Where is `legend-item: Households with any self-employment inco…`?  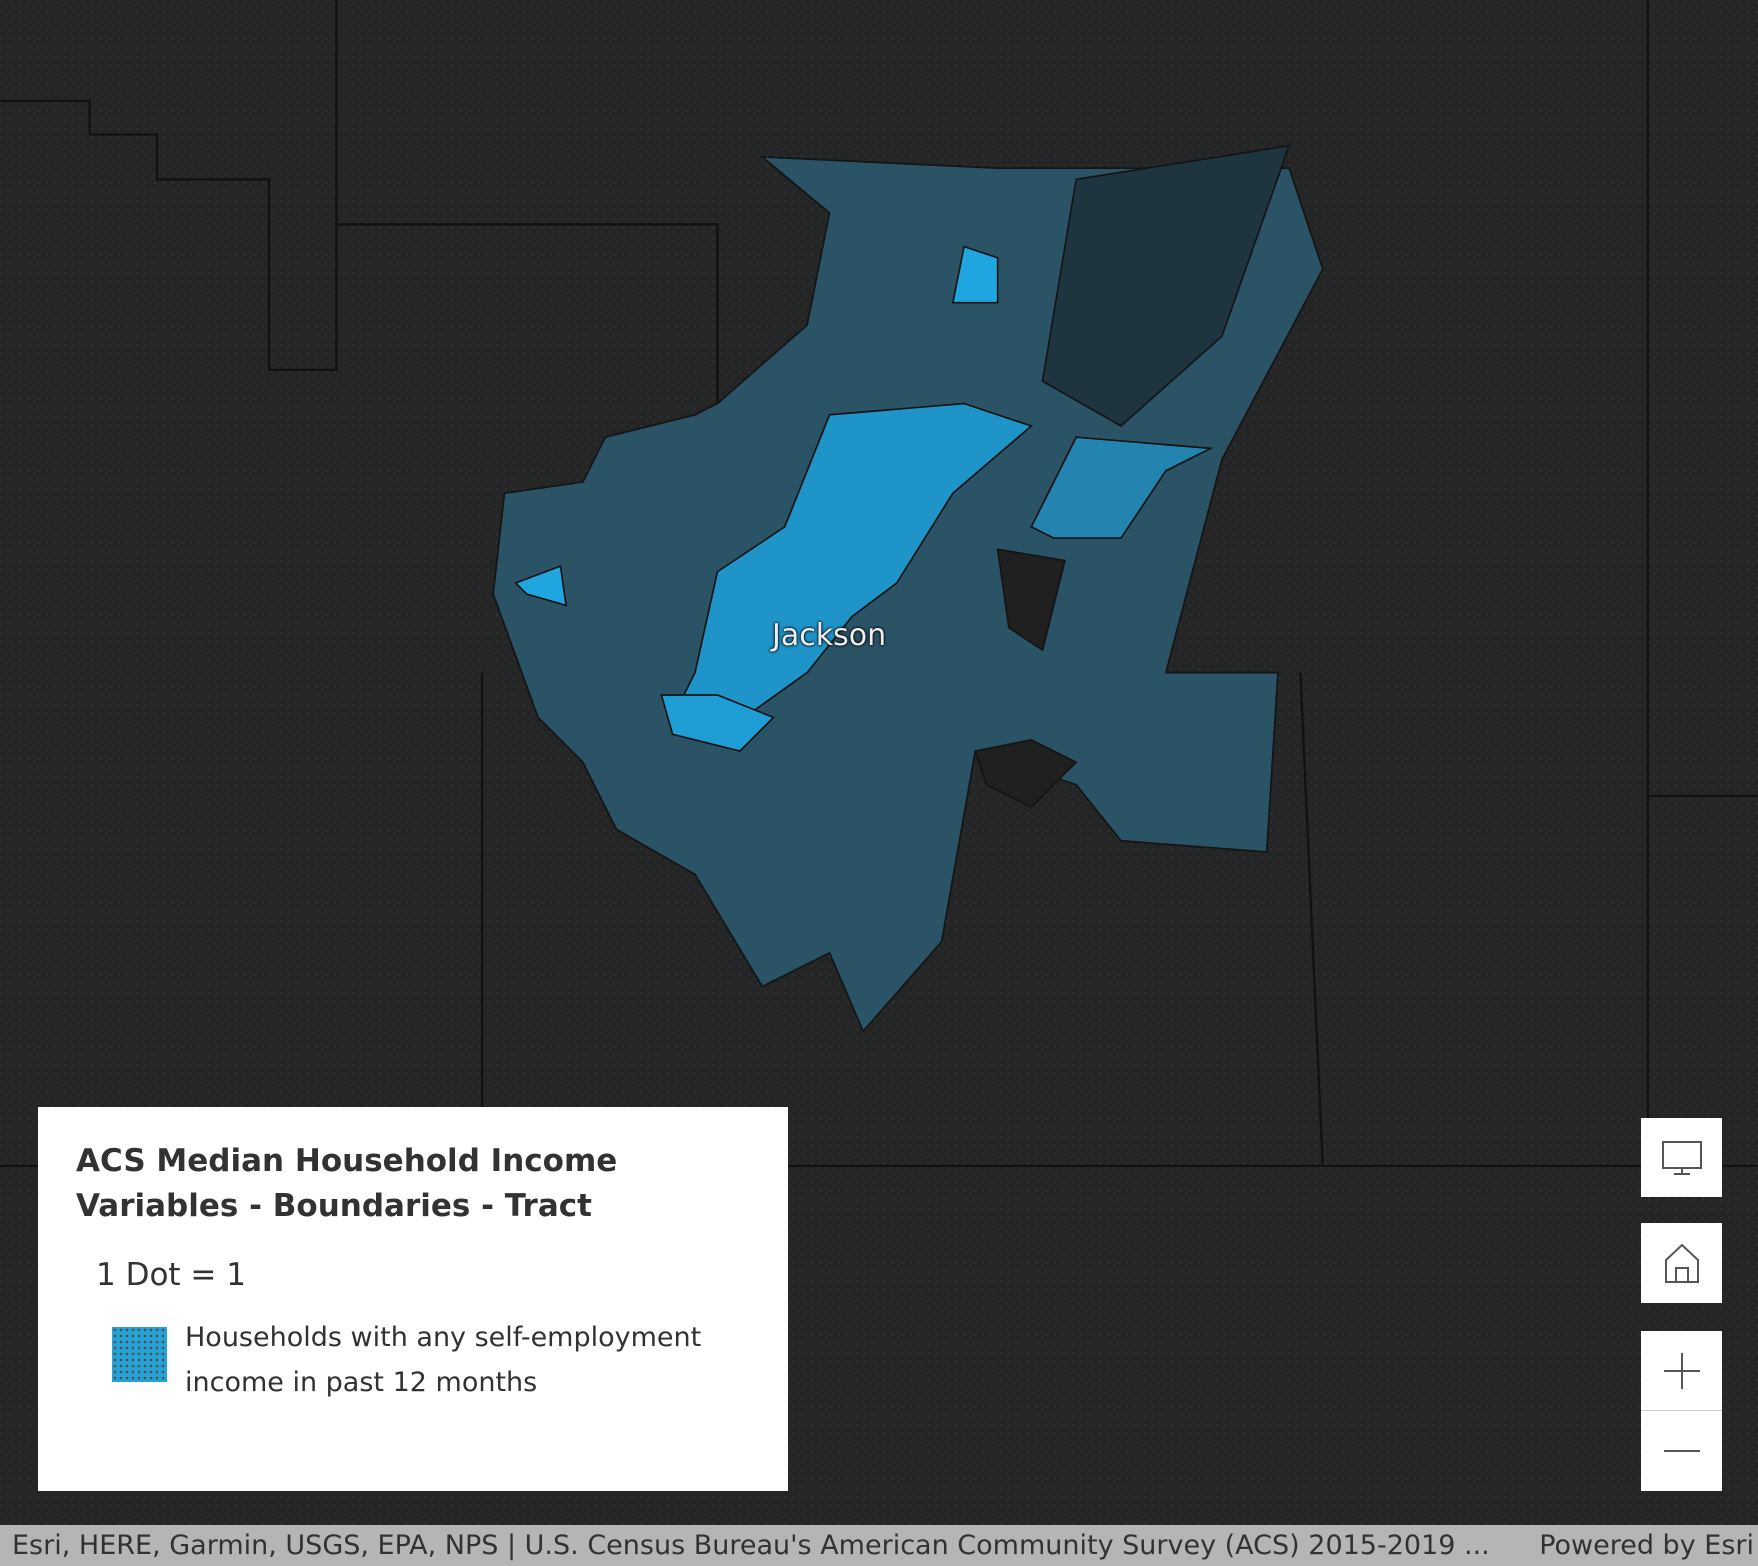 legend-item: Households with any self-employment inco… is located at coordinates (431, 1360).